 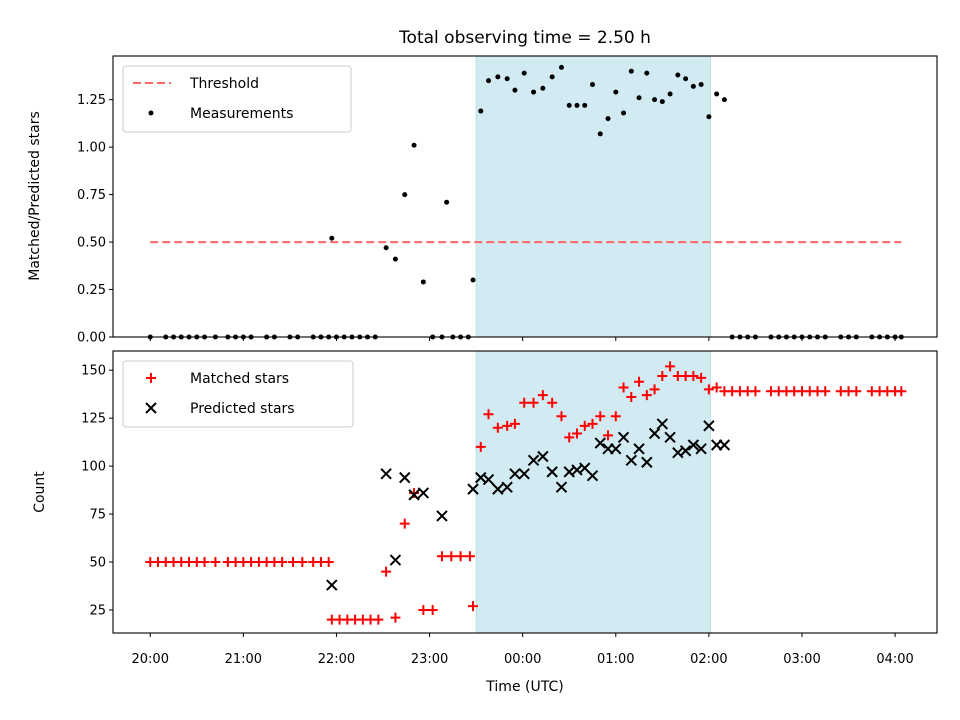 What do you see at coordinates (97, 610) in the screenshot?
I see `bottom-y-tick-label: 25` at bounding box center [97, 610].